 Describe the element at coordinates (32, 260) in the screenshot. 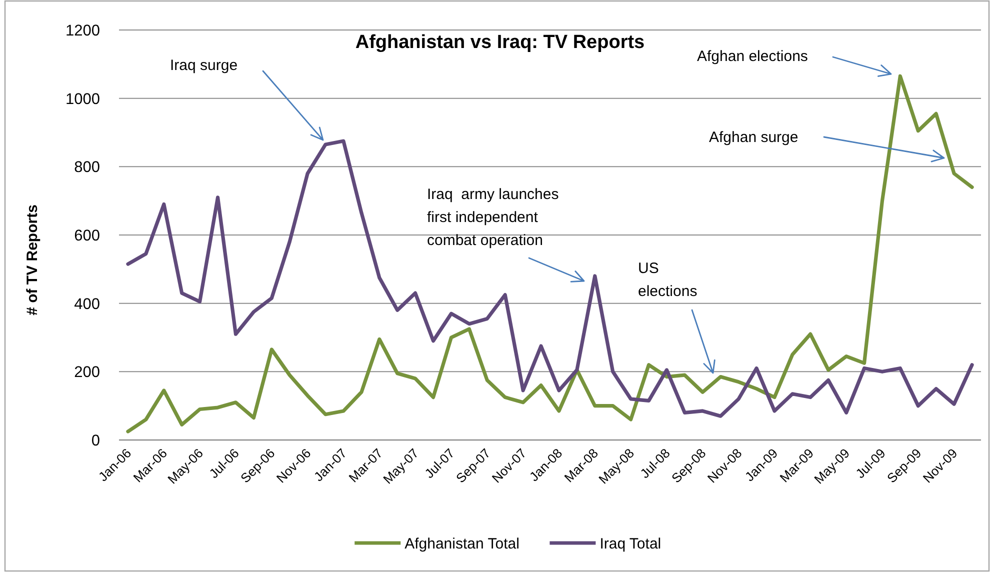

I see `y-axis-title: # of TV Reports` at that location.